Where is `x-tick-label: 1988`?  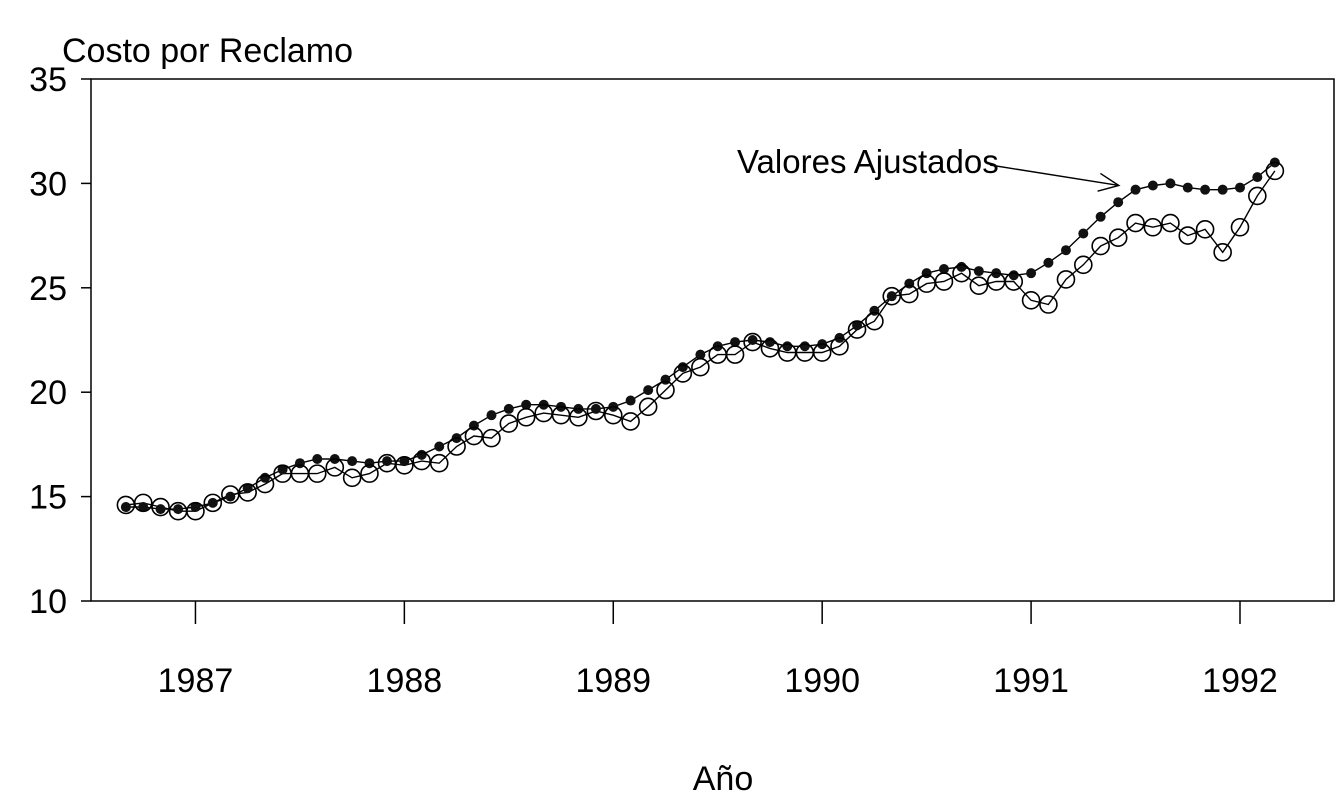
x-tick-label: 1988 is located at coordinates (405, 681).